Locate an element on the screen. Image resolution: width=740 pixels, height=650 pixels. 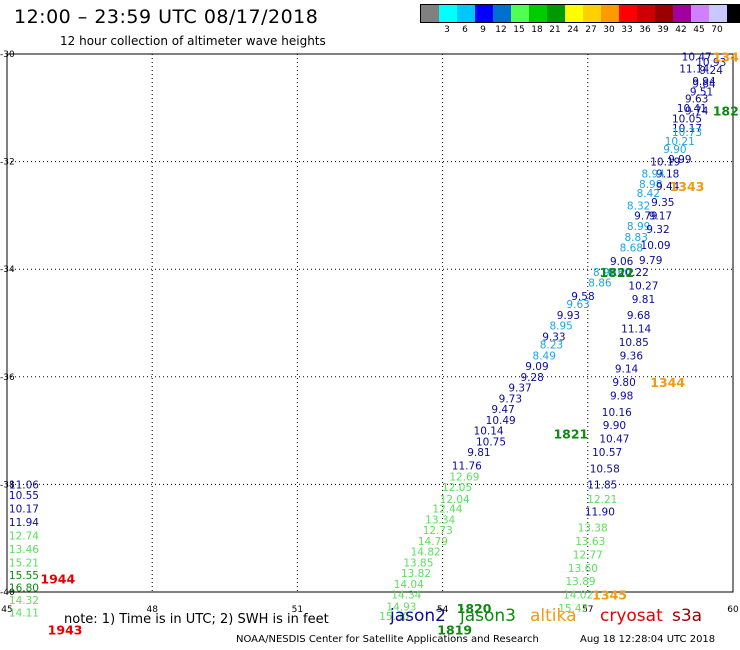
color-scale-label: 27 is located at coordinates (591, 30).